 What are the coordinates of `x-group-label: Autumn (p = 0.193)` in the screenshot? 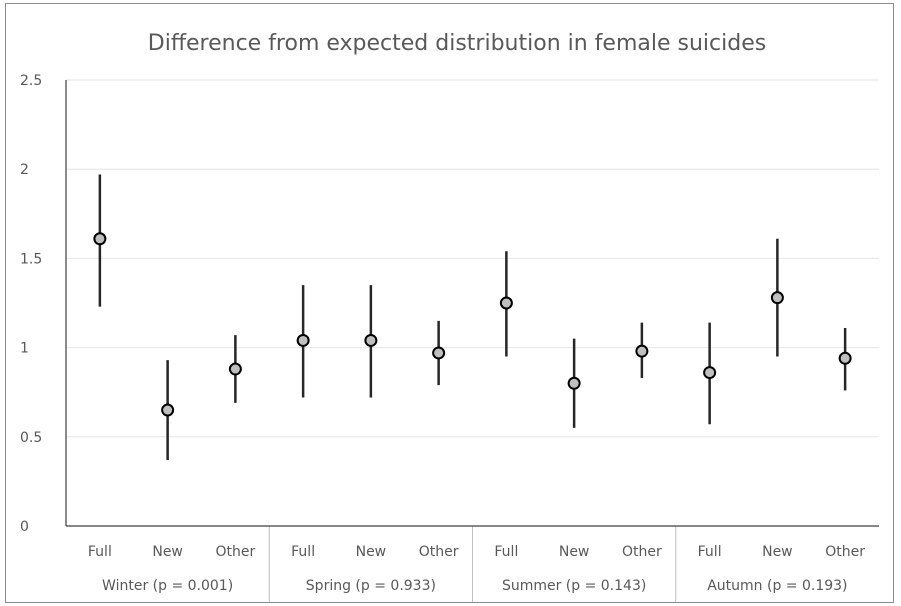 It's located at (777, 586).